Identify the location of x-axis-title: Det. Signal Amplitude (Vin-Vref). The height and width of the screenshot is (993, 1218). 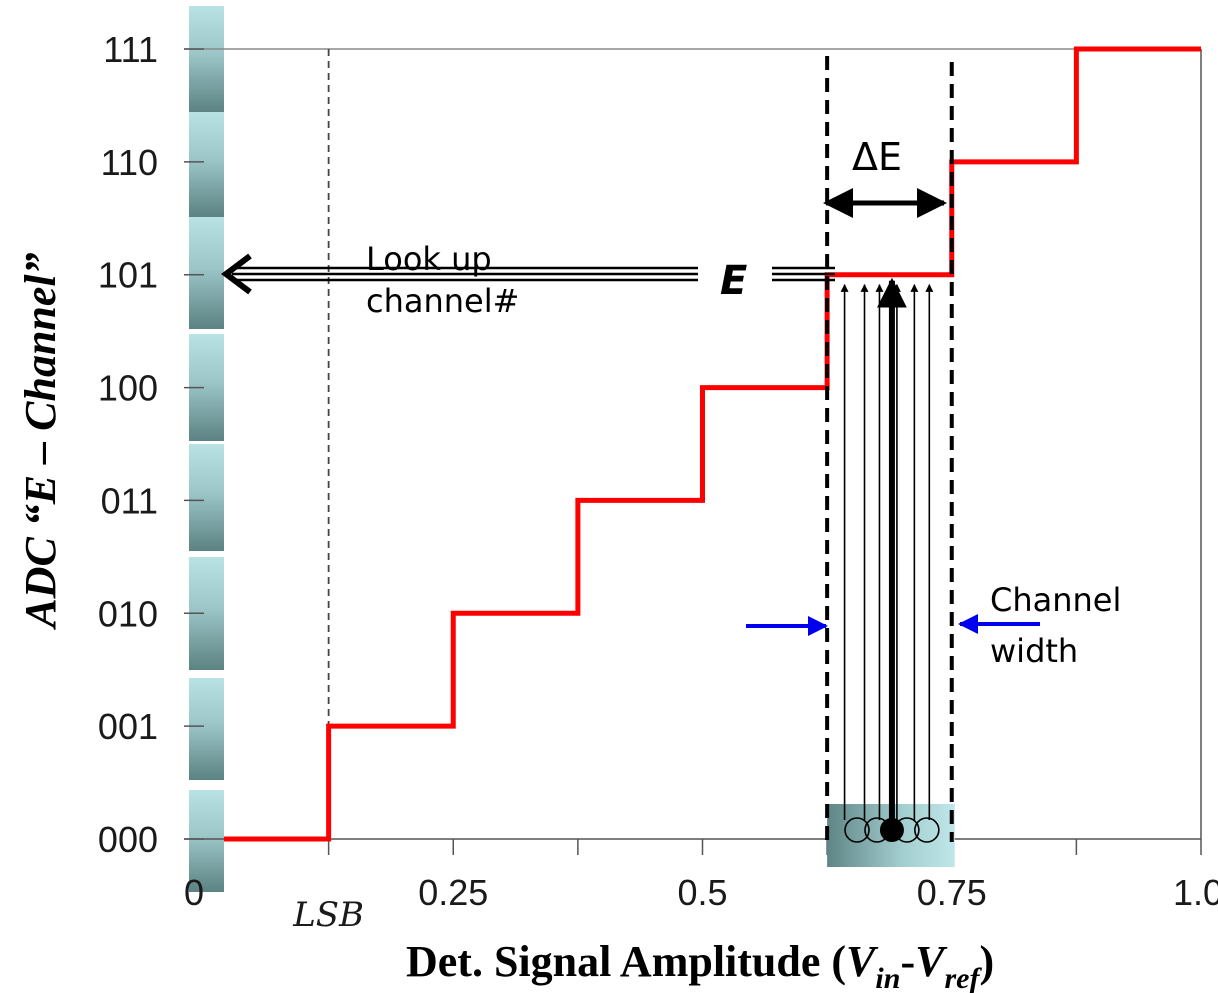
(700, 965).